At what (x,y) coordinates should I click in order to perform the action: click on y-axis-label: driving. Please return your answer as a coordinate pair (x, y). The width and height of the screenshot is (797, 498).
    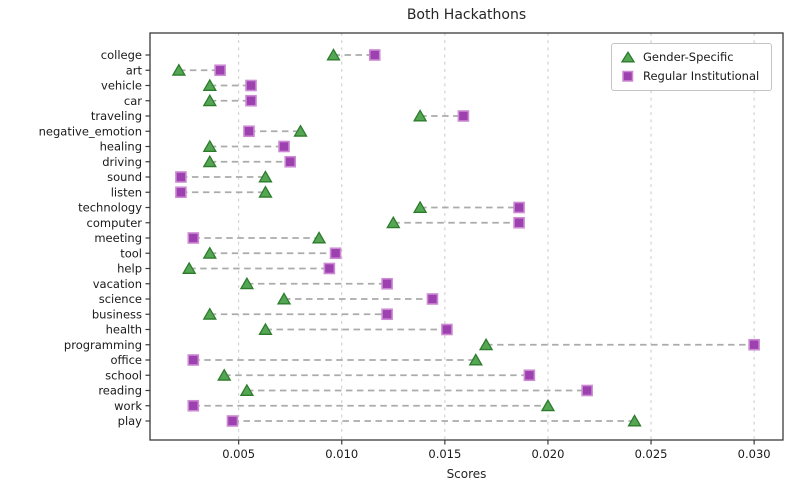
    Looking at the image, I should click on (122, 162).